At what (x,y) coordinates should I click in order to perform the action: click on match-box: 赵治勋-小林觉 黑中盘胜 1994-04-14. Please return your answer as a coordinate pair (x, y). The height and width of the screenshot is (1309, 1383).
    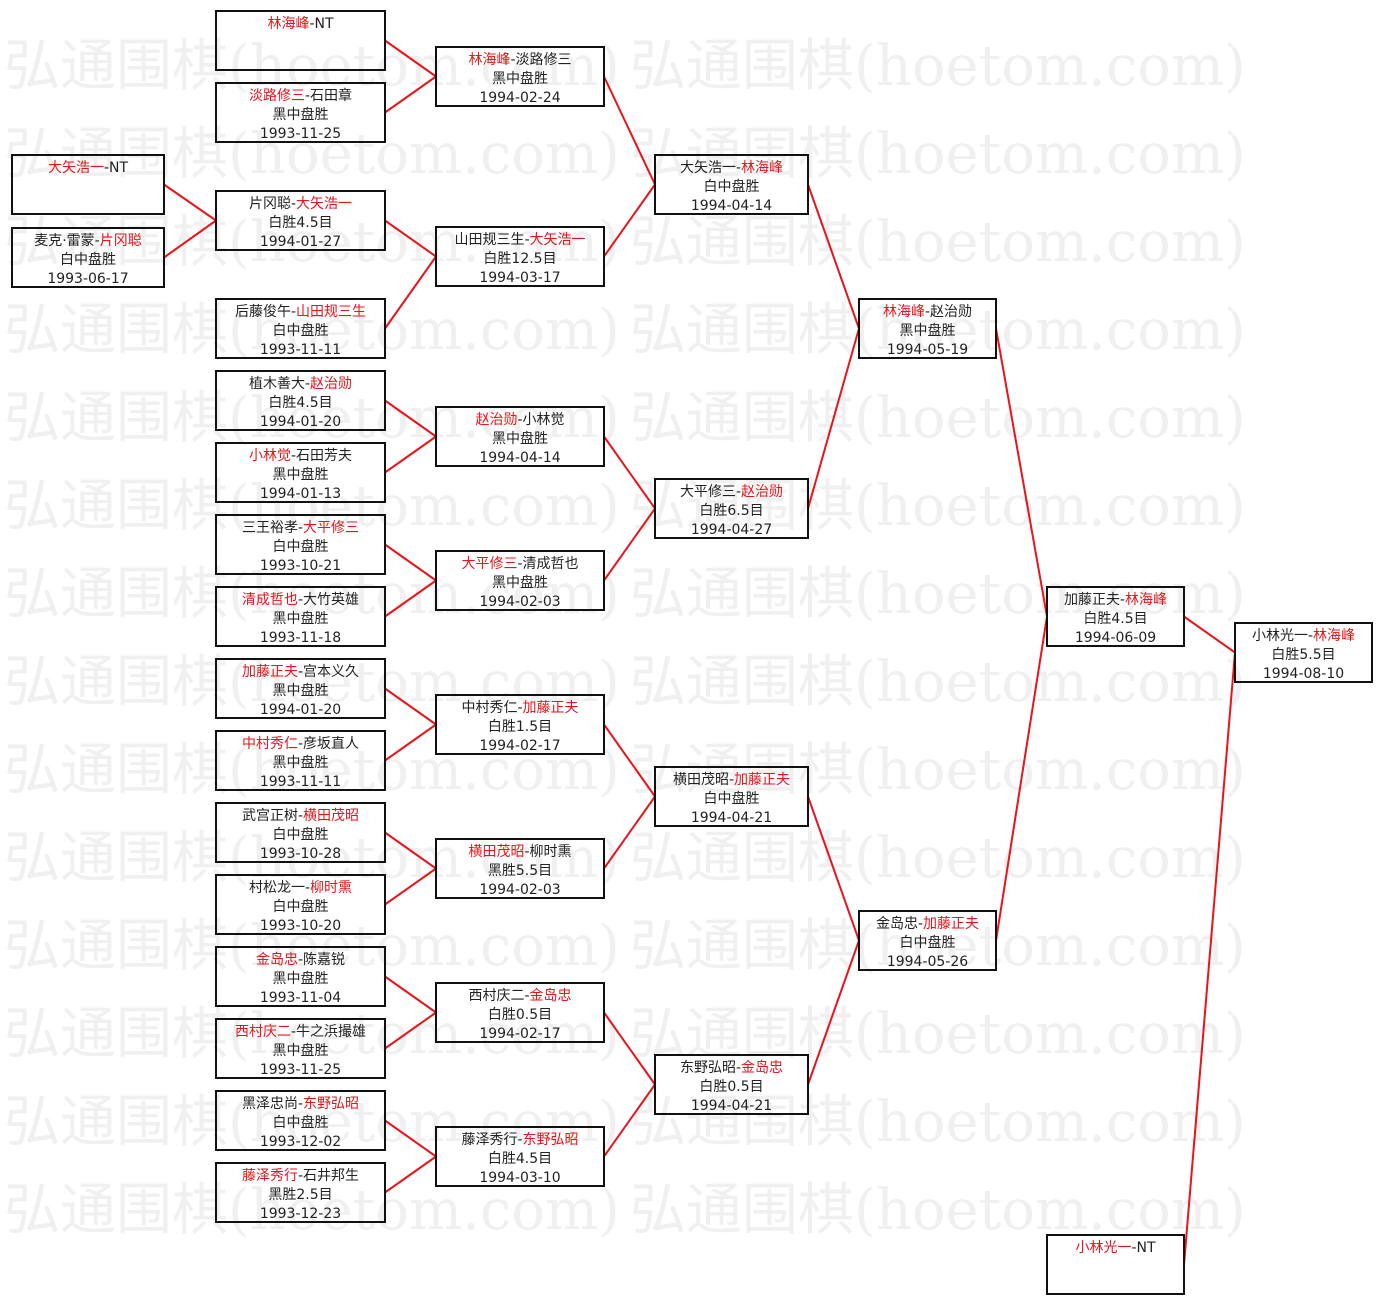
    Looking at the image, I should click on (520, 436).